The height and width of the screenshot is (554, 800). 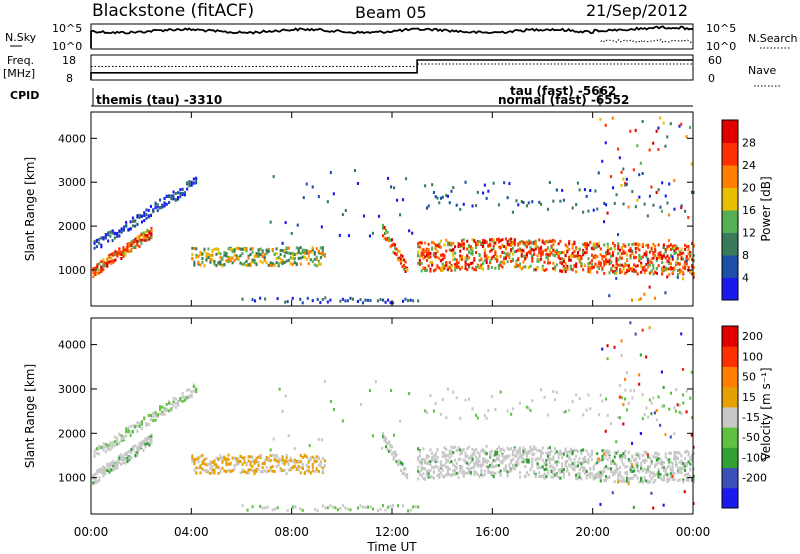 What do you see at coordinates (745, 255) in the screenshot?
I see `power-colorbar-tick: 8` at bounding box center [745, 255].